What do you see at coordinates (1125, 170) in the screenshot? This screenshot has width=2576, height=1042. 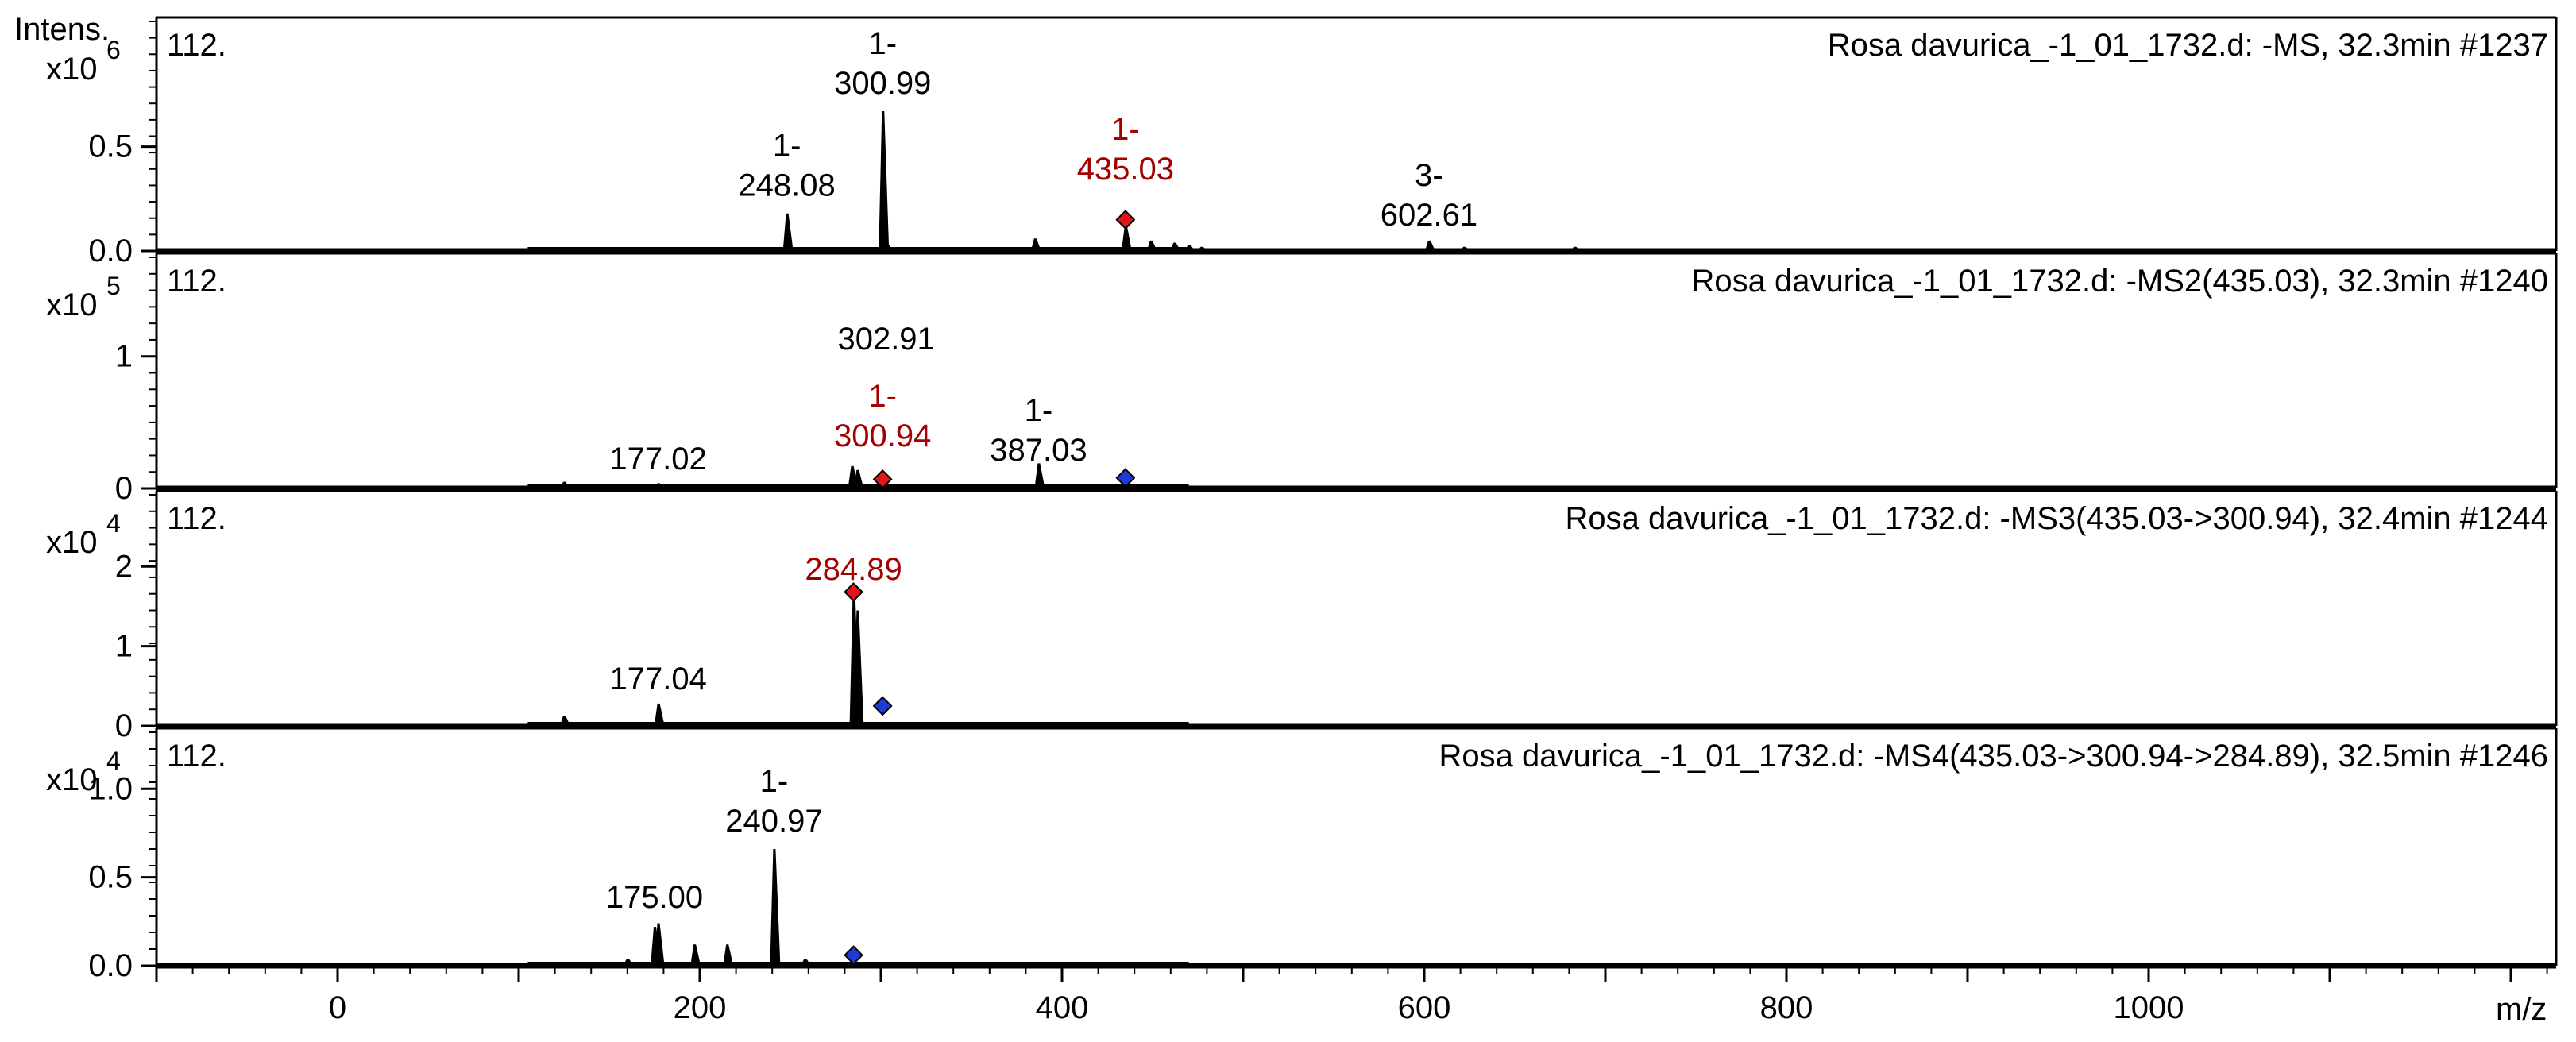 I see `peak-mz-label: 435.03` at bounding box center [1125, 170].